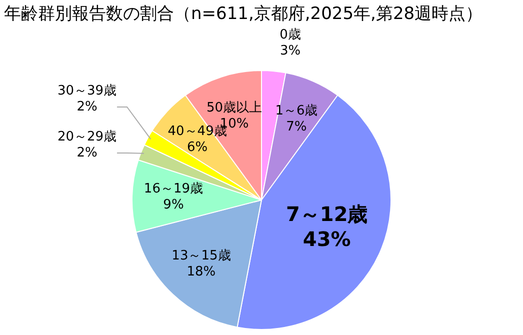 The height and width of the screenshot is (335, 523). What do you see at coordinates (201, 256) in the screenshot?
I see `slice-label: 13～15歳` at bounding box center [201, 256].